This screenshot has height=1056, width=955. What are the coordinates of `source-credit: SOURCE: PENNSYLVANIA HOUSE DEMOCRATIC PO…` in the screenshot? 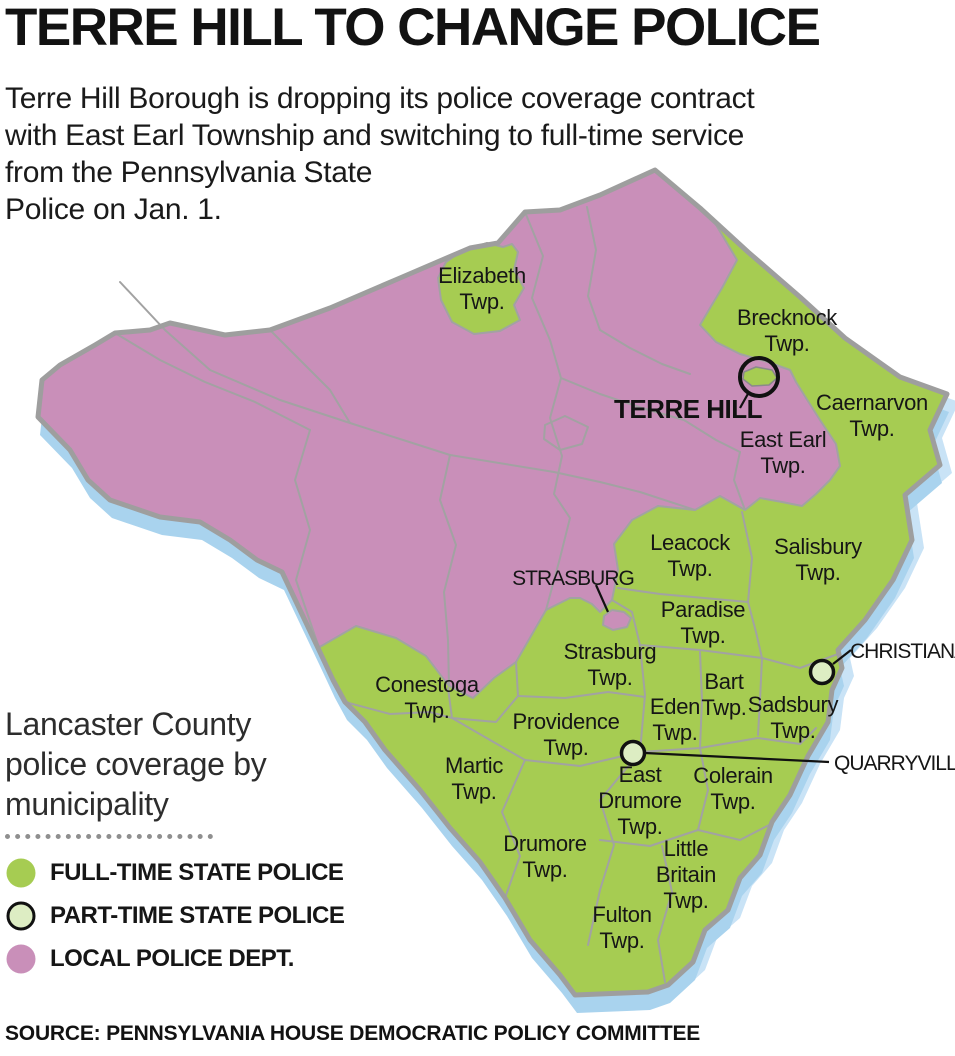 It's located at (353, 1033).